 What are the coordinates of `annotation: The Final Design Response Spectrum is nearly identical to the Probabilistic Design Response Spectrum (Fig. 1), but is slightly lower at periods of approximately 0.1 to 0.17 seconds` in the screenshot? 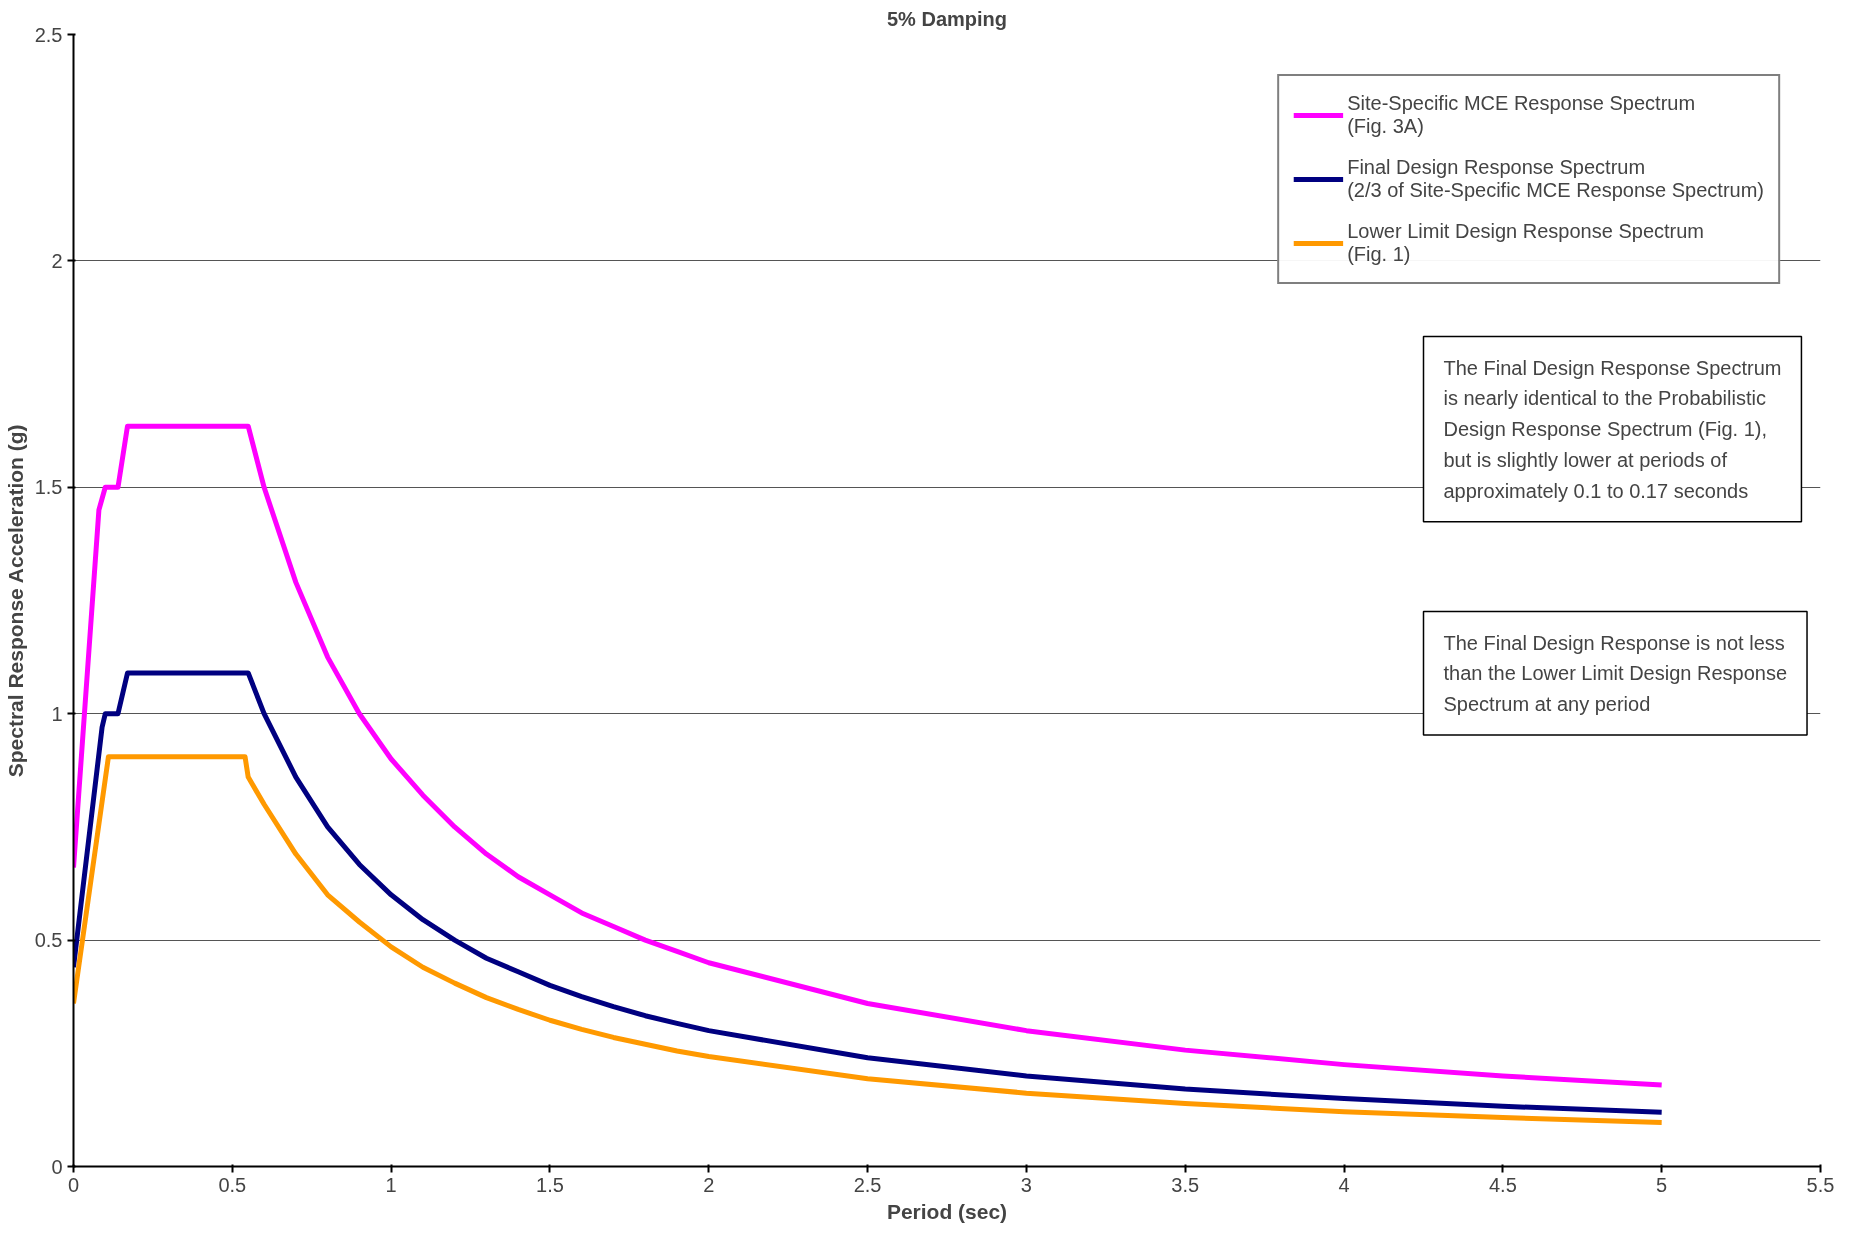 It's located at (1612, 429).